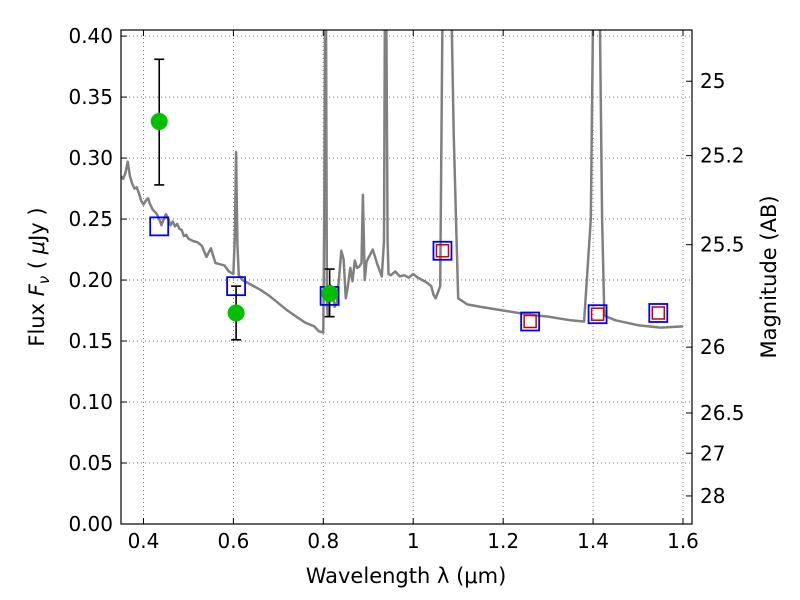 This screenshot has height=600, width=800. Describe the element at coordinates (90, 97) in the screenshot. I see `y-tick-label: 0.35` at that location.